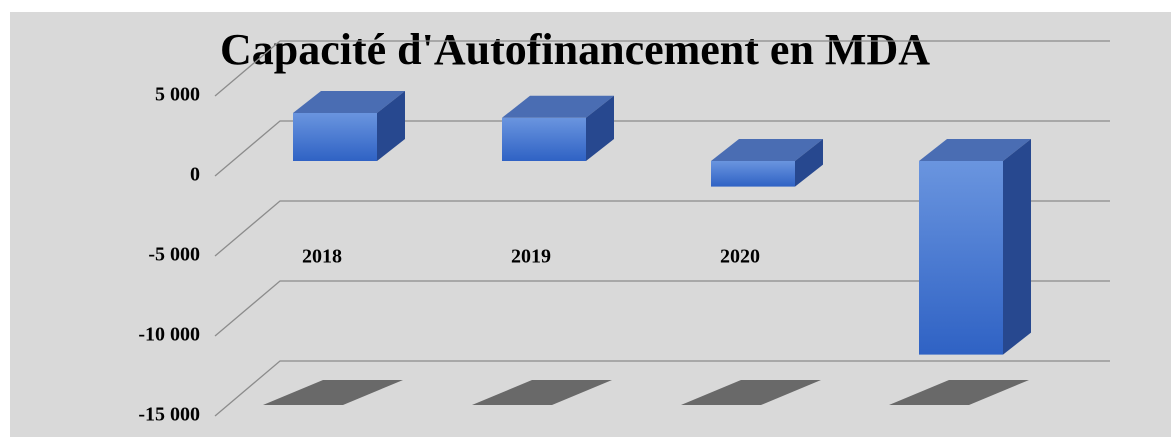  I want to click on y-tick-label: -10 000, so click(169, 335).